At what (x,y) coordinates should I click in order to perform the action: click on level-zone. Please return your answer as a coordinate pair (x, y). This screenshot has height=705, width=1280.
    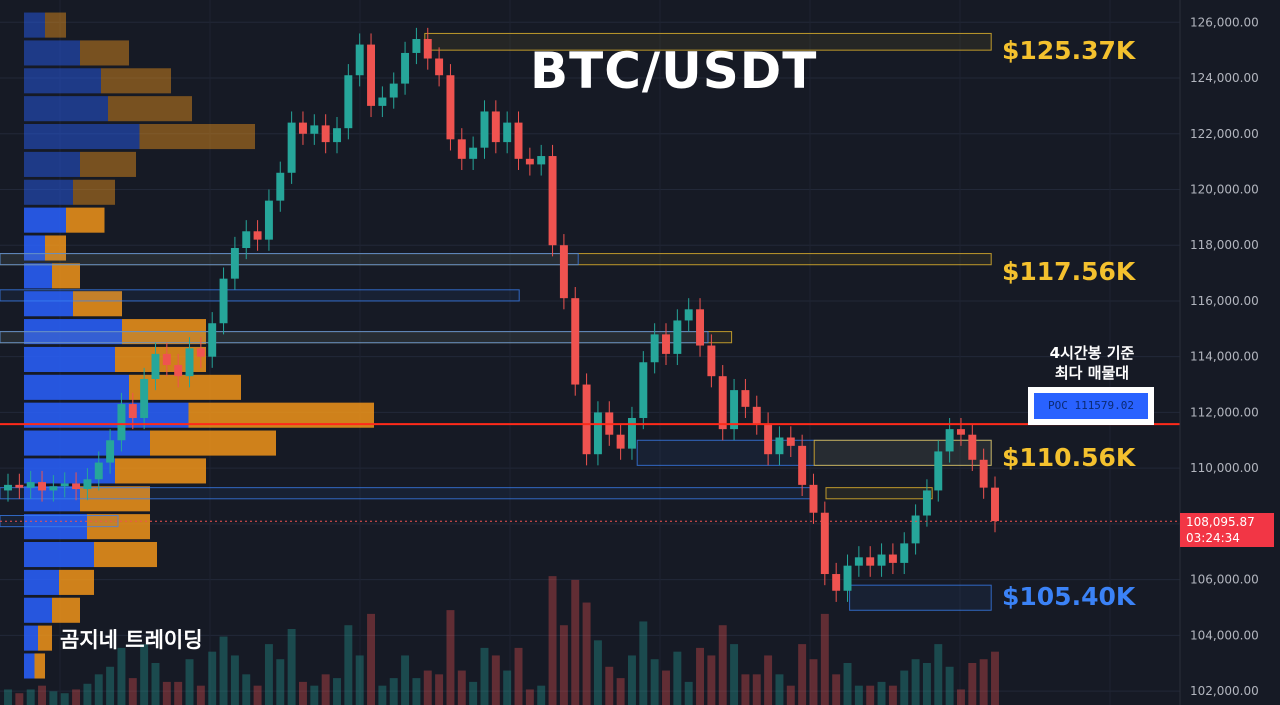
    Looking at the image, I should click on (407, 493).